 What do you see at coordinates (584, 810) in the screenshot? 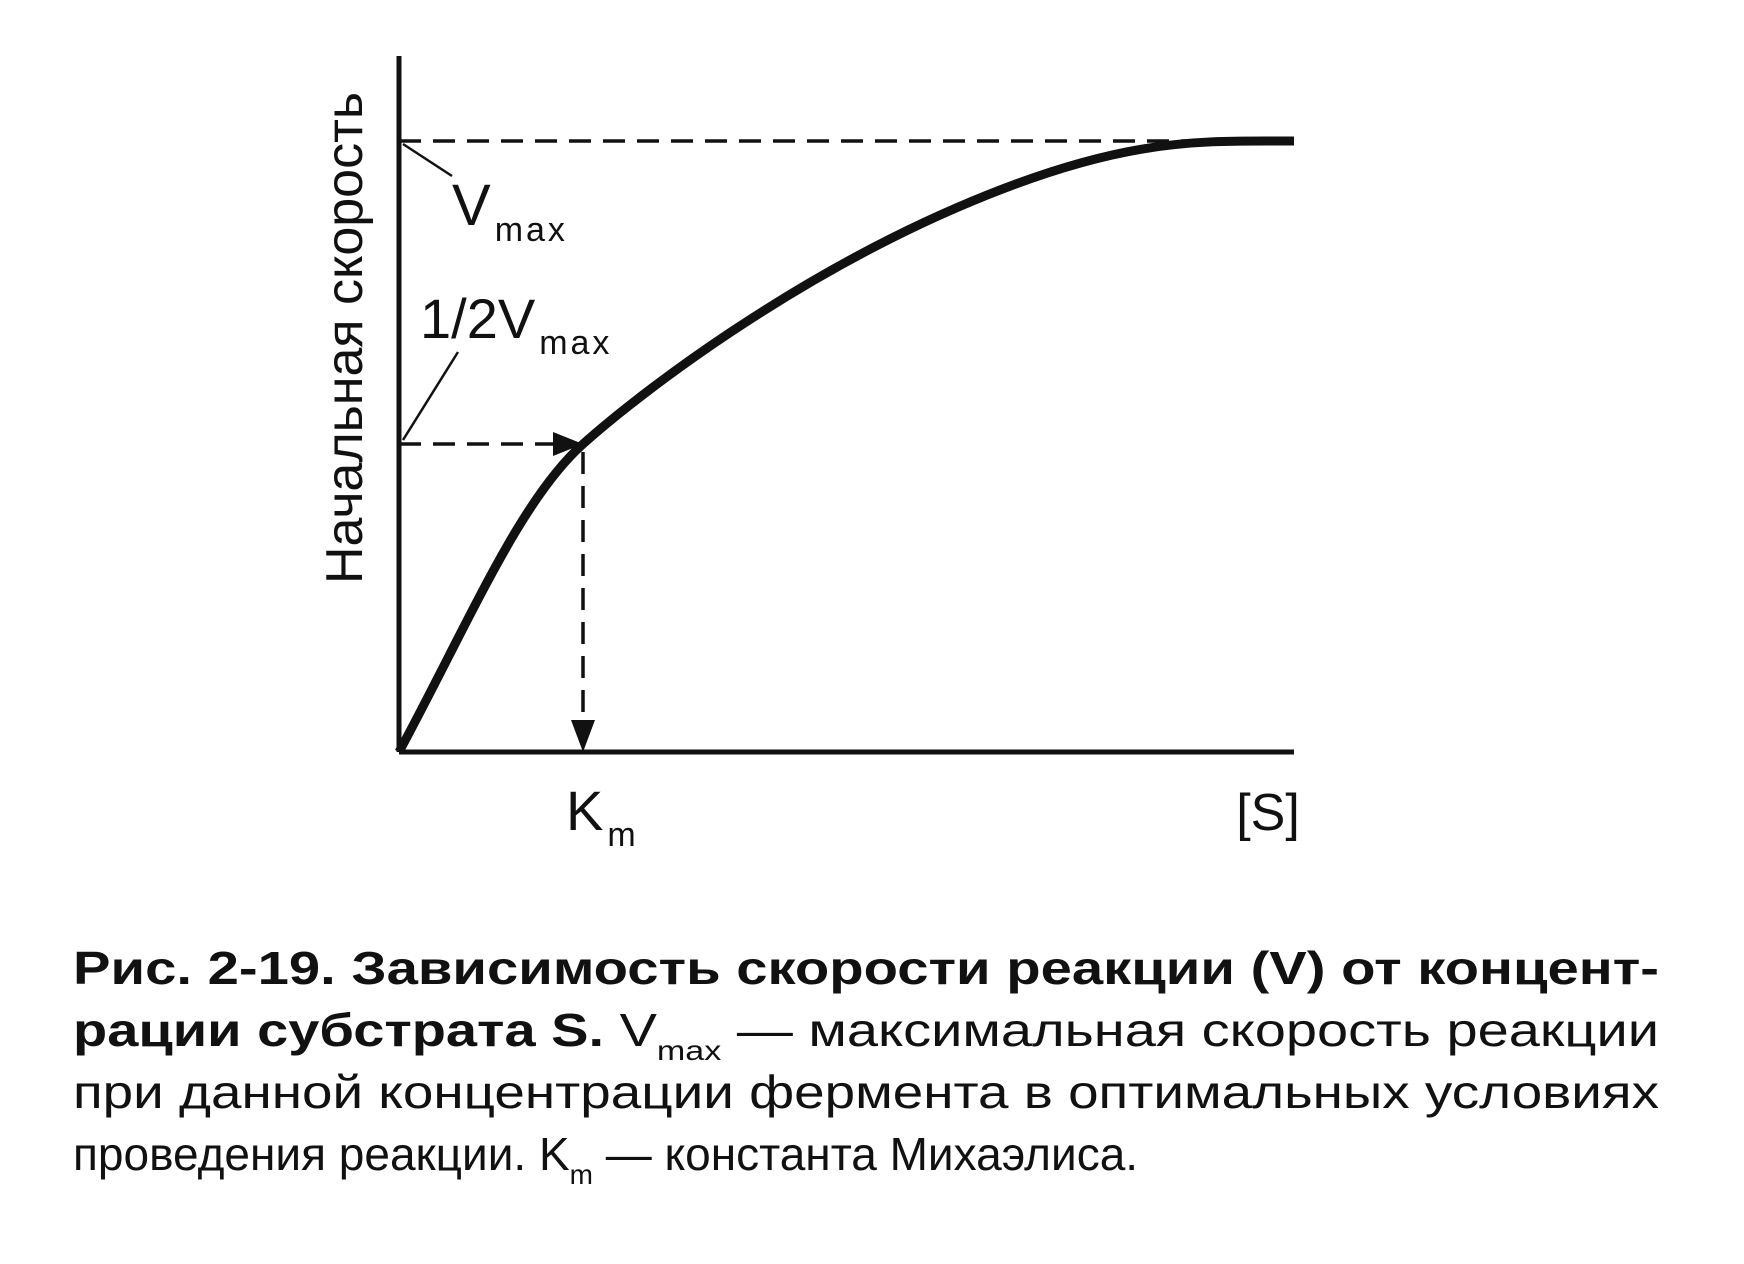
I see `label-main: K` at bounding box center [584, 810].